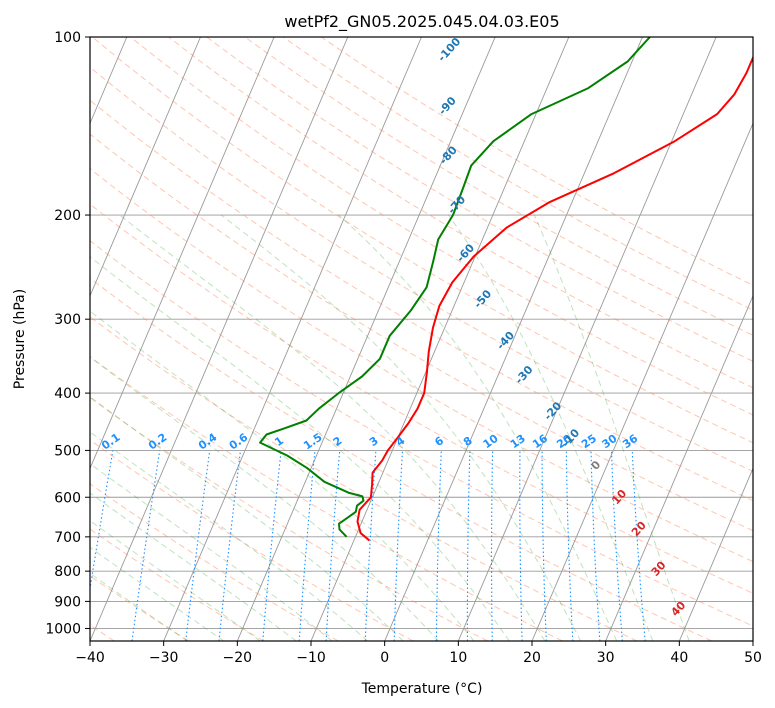 This screenshot has height=708, width=775. Describe the element at coordinates (67, 498) in the screenshot. I see `y-tick-label: 600` at that location.